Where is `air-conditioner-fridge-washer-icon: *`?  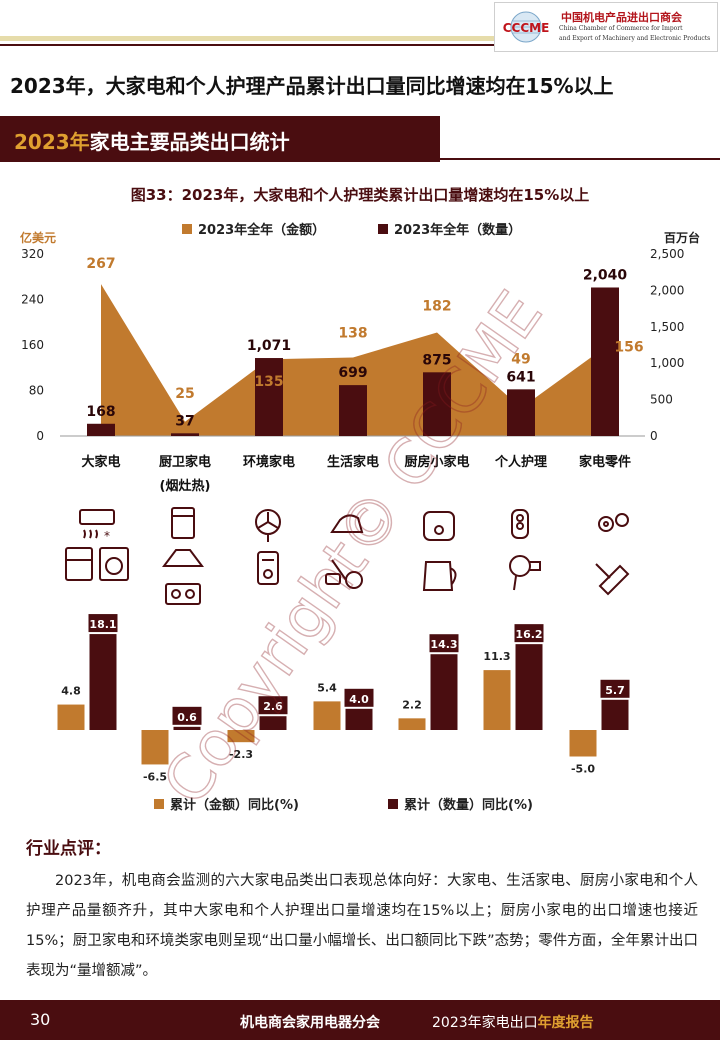 air-conditioner-fridge-washer-icon: * is located at coordinates (97, 545).